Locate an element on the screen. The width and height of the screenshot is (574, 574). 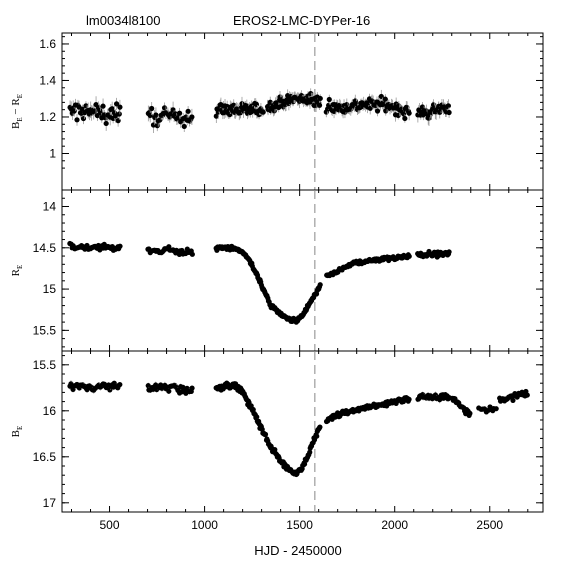
x-tick-label: 1000 is located at coordinates (204, 525).